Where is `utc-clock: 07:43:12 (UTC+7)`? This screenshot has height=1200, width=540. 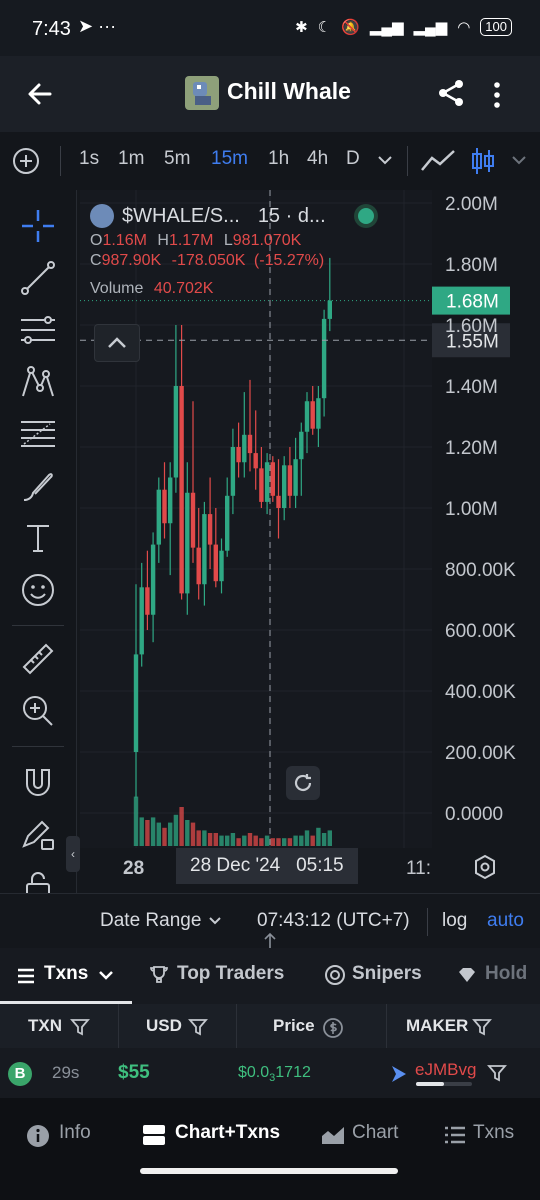 utc-clock: 07:43:12 (UTC+7) is located at coordinates (333, 920).